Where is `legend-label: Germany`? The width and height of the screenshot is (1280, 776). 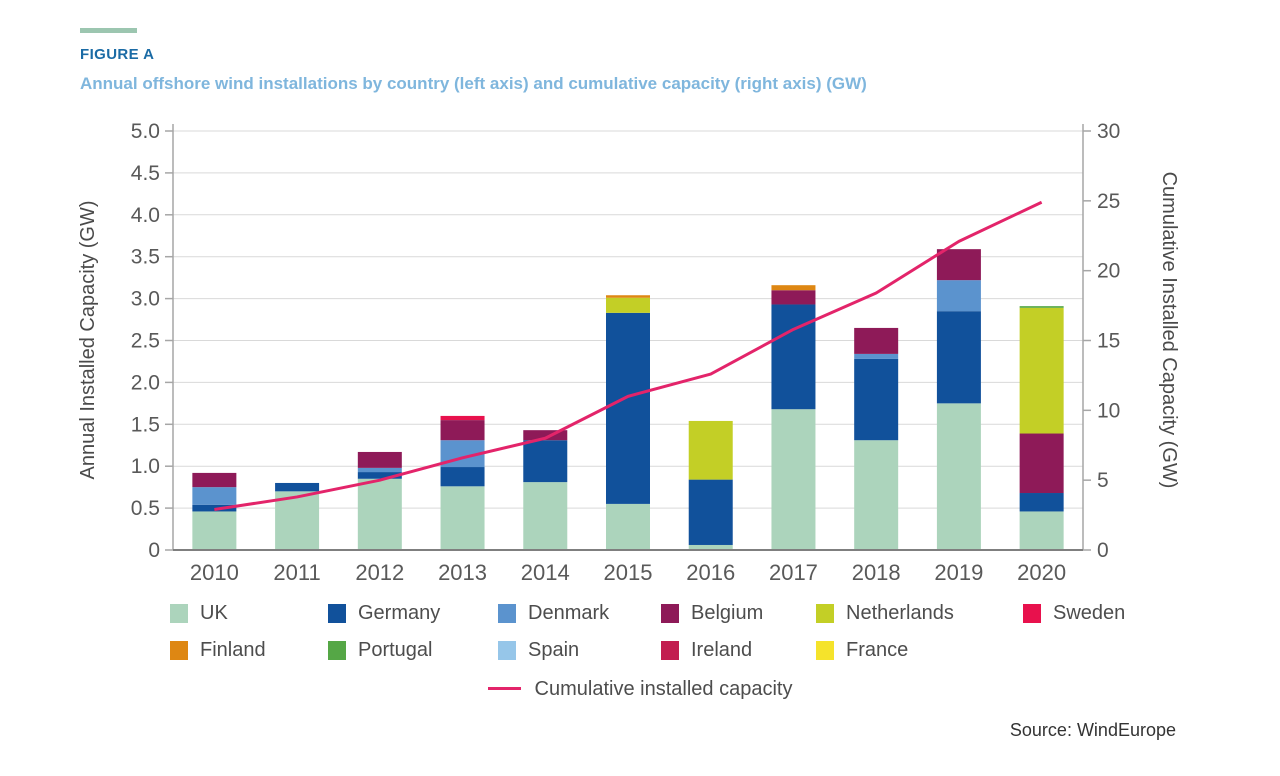 legend-label: Germany is located at coordinates (399, 613).